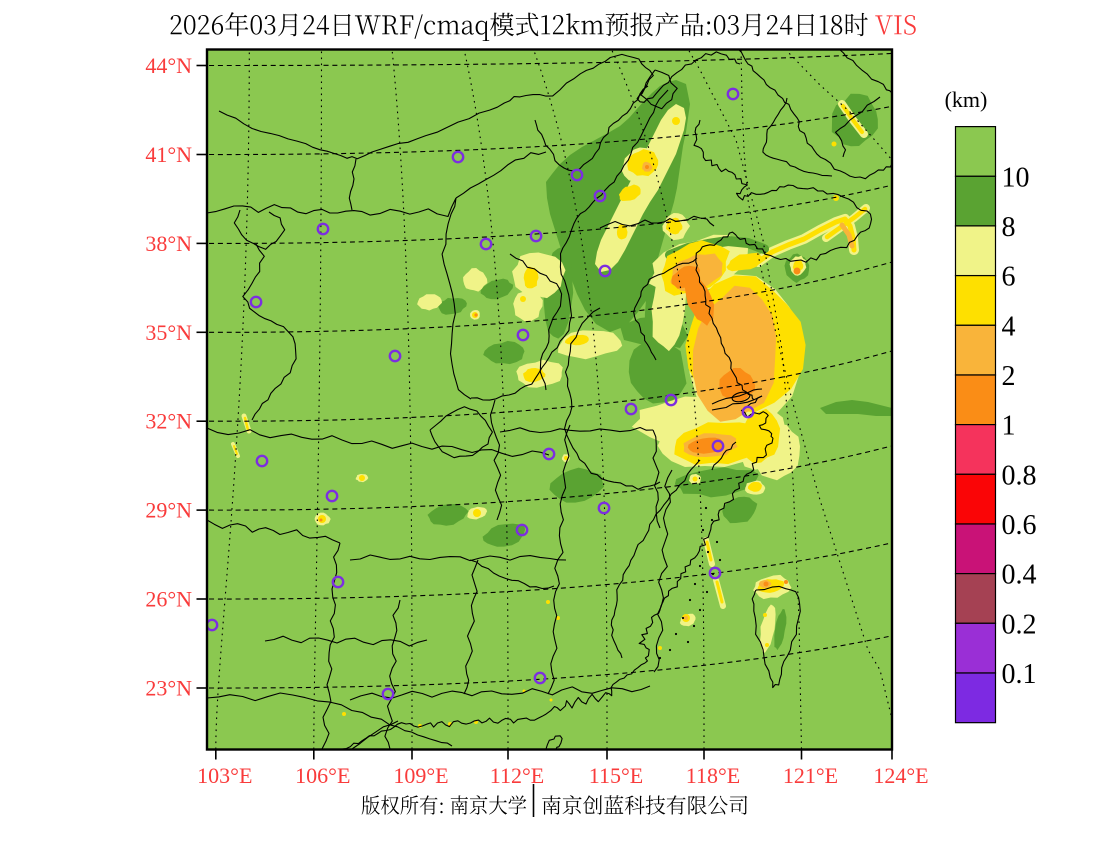 This screenshot has width=1100, height=850. Describe the element at coordinates (1009, 426) in the screenshot. I see `svg-text: 1` at that location.